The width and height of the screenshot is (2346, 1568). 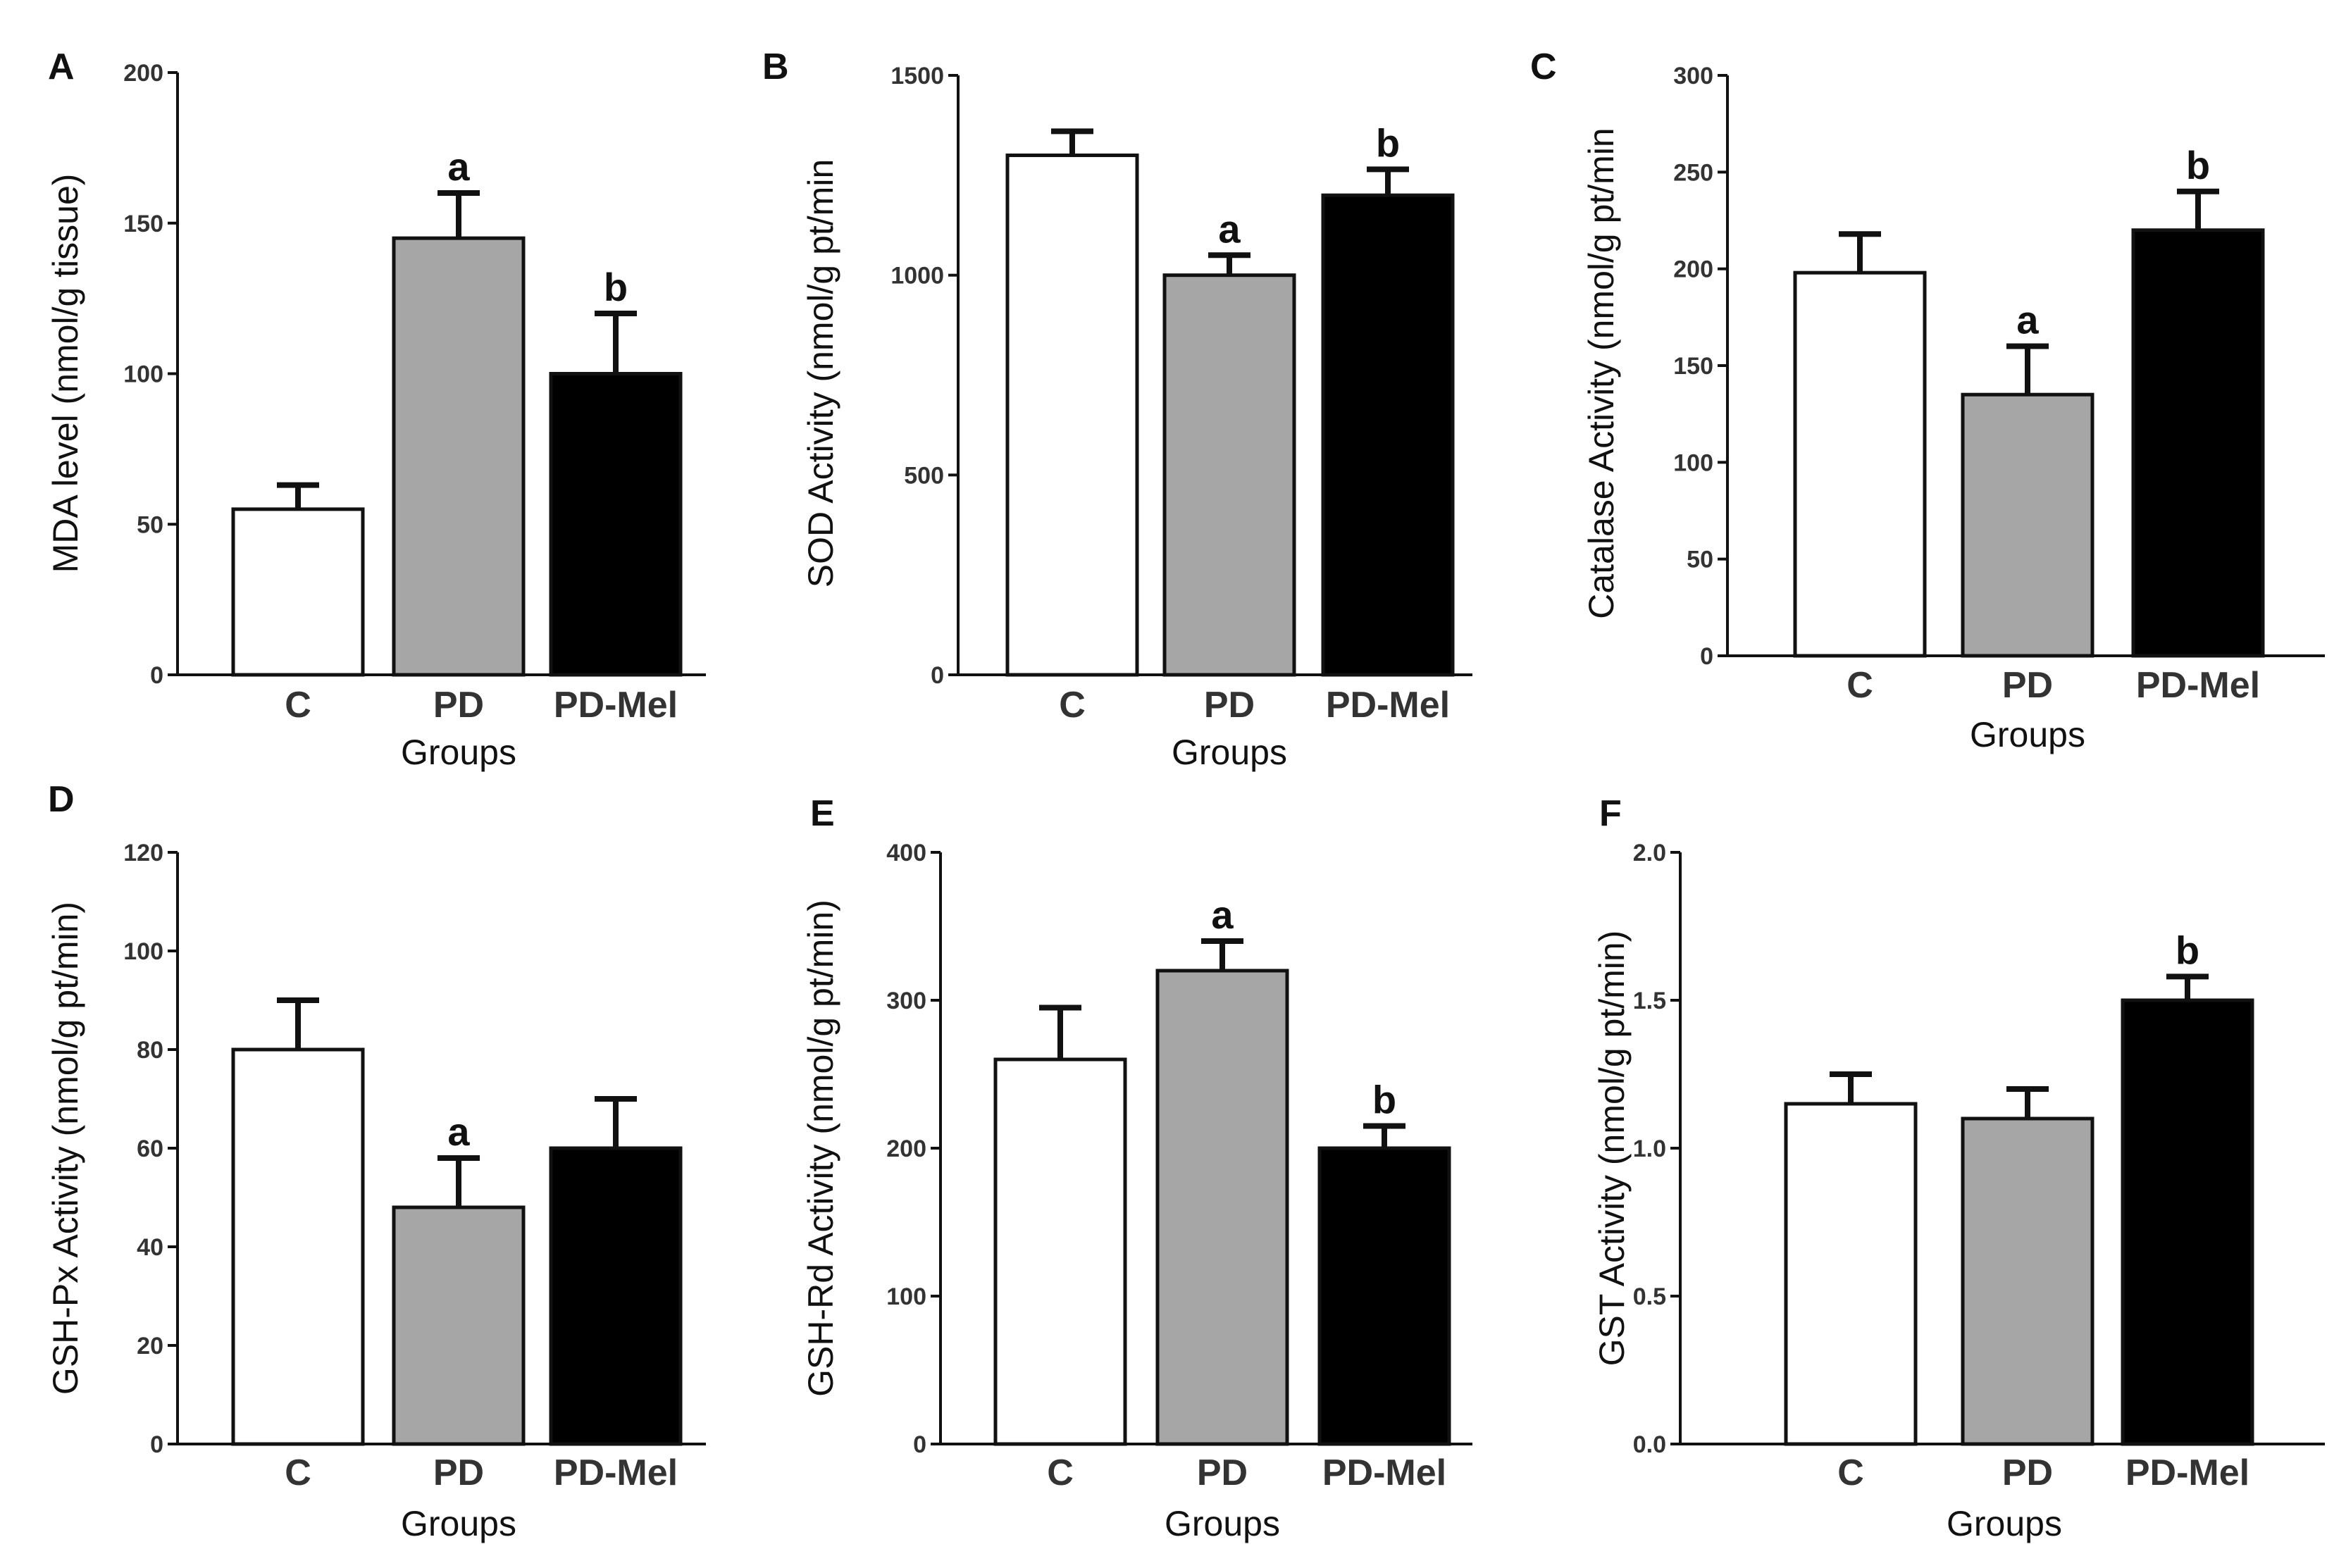 What do you see at coordinates (1649, 853) in the screenshot?
I see `y-tick-label: 2.0` at bounding box center [1649, 853].